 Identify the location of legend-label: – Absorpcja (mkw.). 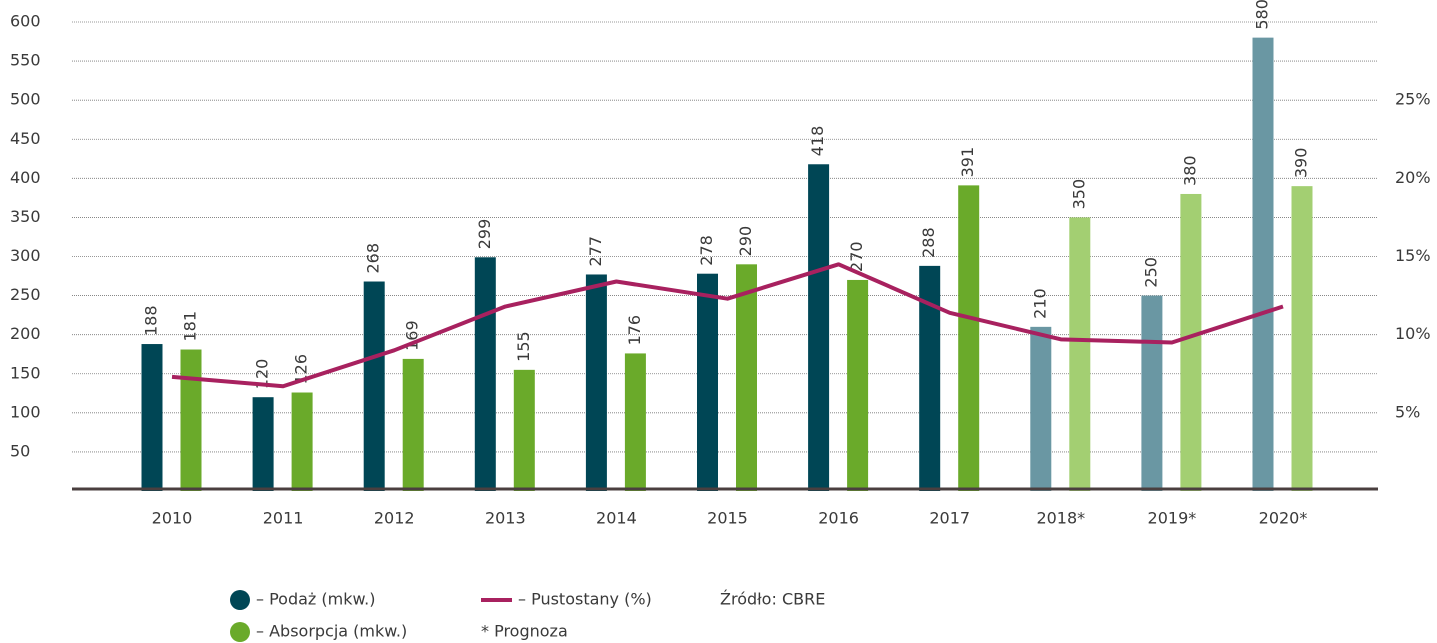
(331, 631).